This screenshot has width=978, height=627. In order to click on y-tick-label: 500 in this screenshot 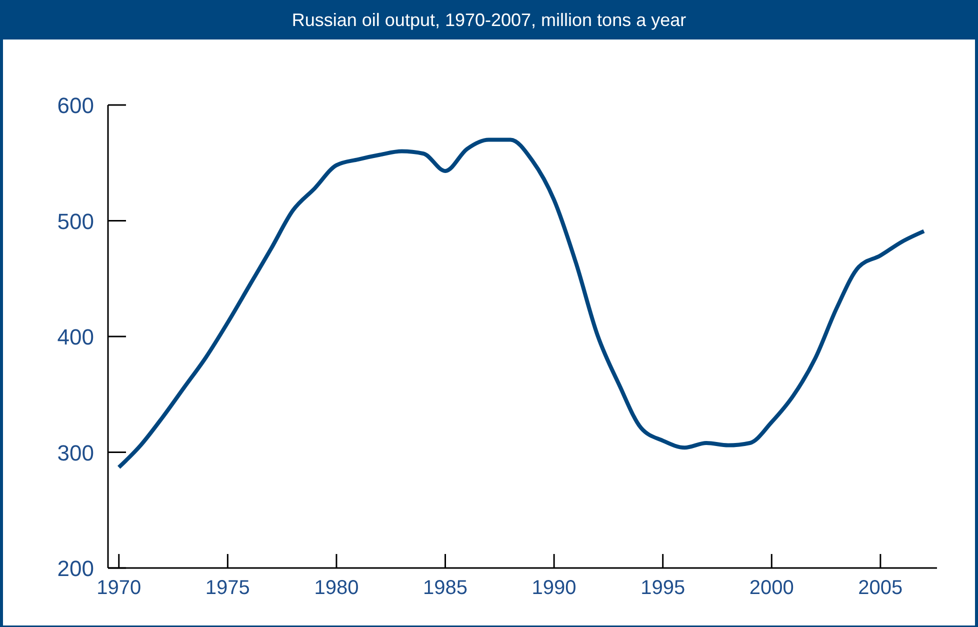, I will do `click(75, 221)`.